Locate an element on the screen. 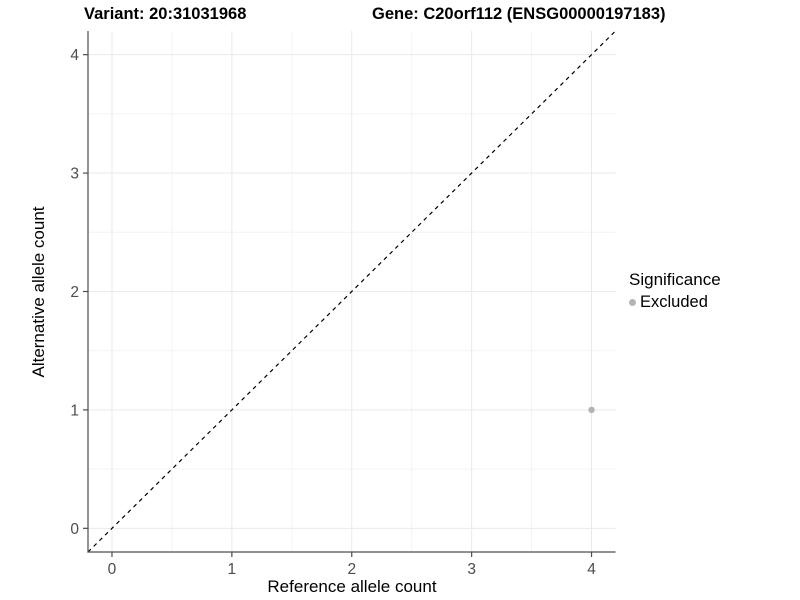  x-tick-label: 1 is located at coordinates (232, 569).